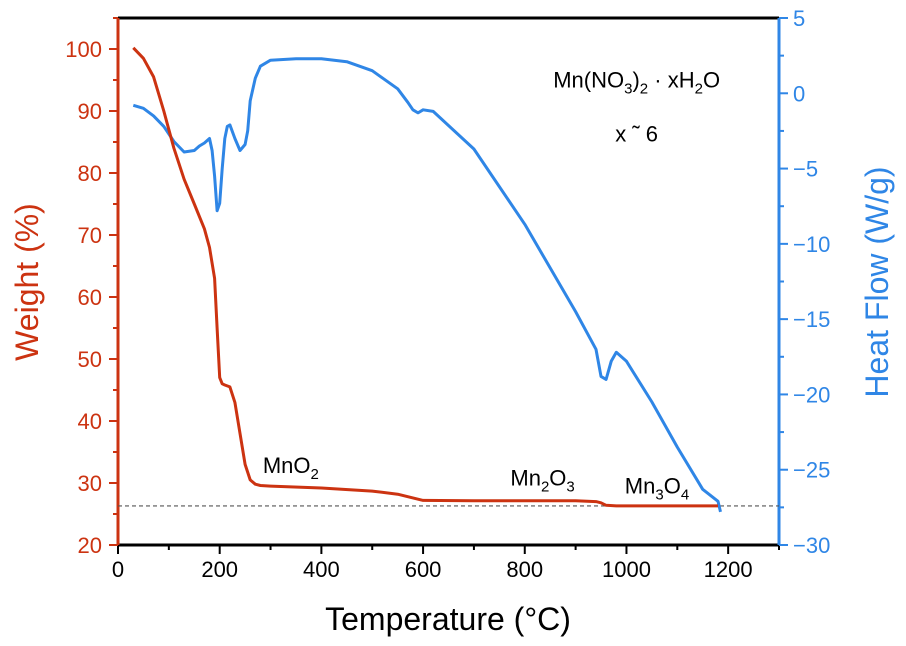 This screenshot has width=906, height=646. Describe the element at coordinates (811, 244) in the screenshot. I see `right-tick-label: −10` at that location.